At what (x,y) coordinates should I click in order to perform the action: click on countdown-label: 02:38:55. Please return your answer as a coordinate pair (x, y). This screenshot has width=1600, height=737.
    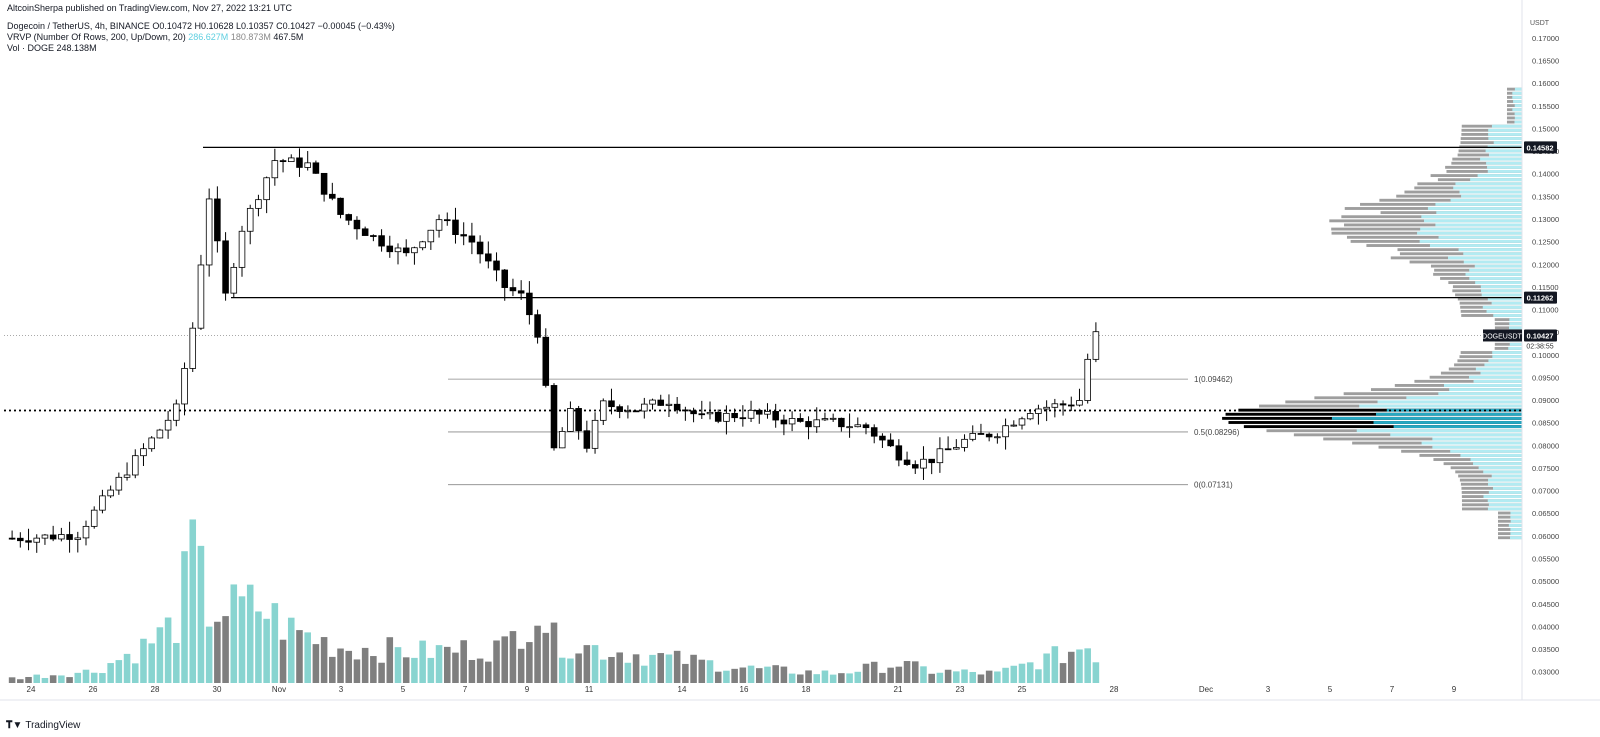
    Looking at the image, I should click on (1539, 346).